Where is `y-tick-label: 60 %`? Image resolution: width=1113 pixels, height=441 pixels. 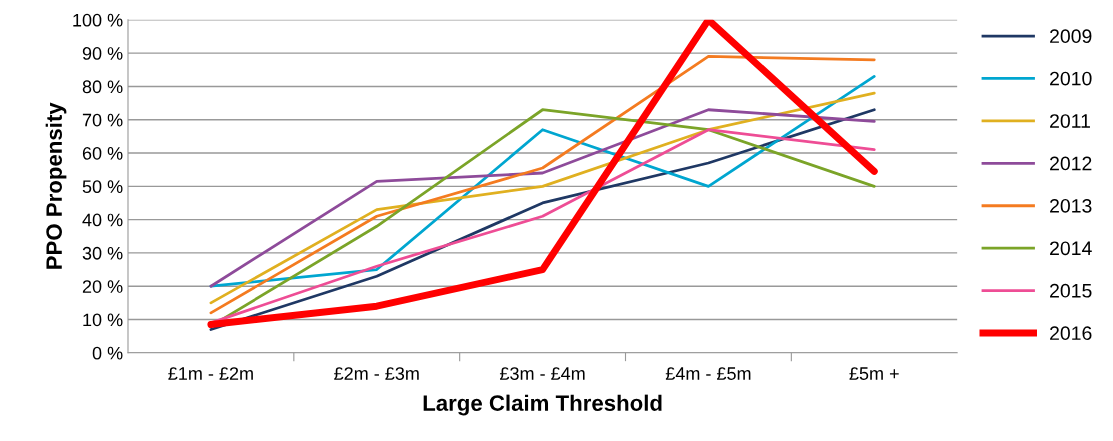
y-tick-label: 60 % is located at coordinates (102, 153).